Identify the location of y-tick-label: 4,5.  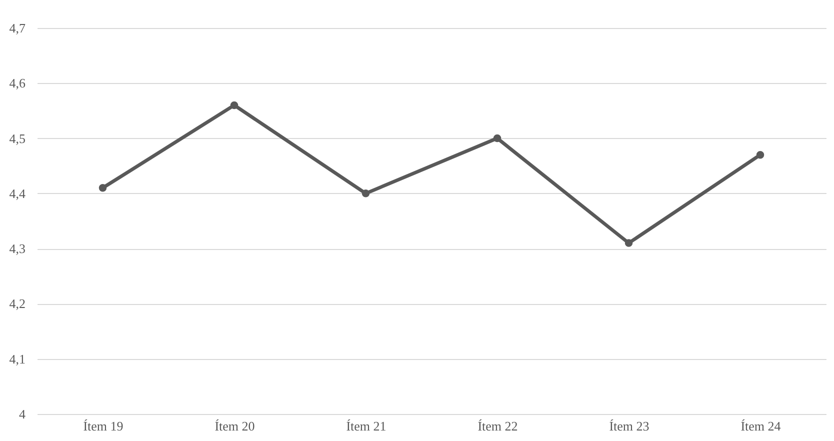
(17, 138).